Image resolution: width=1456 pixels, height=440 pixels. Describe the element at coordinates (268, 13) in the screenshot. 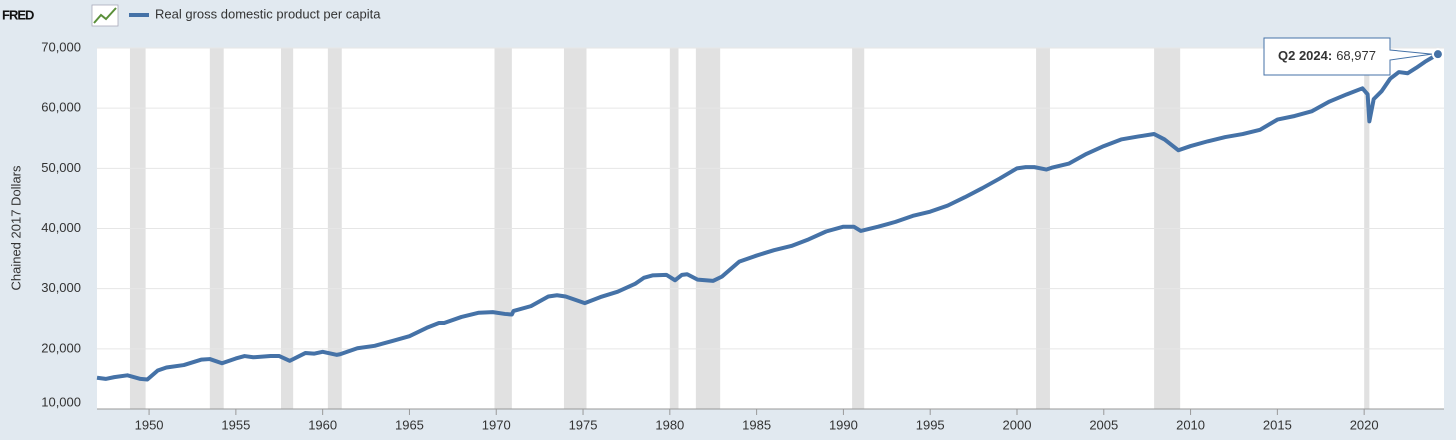

I see `legend-label: Real gross domestic product per capita` at that location.